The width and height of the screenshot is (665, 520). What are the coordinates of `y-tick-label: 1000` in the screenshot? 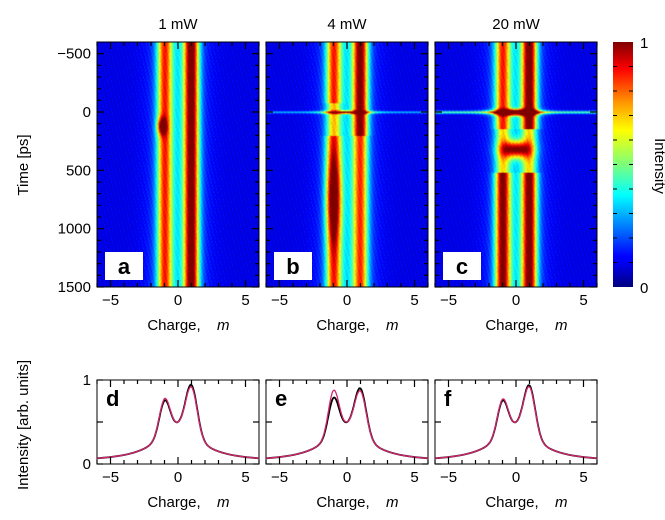 It's located at (74, 229).